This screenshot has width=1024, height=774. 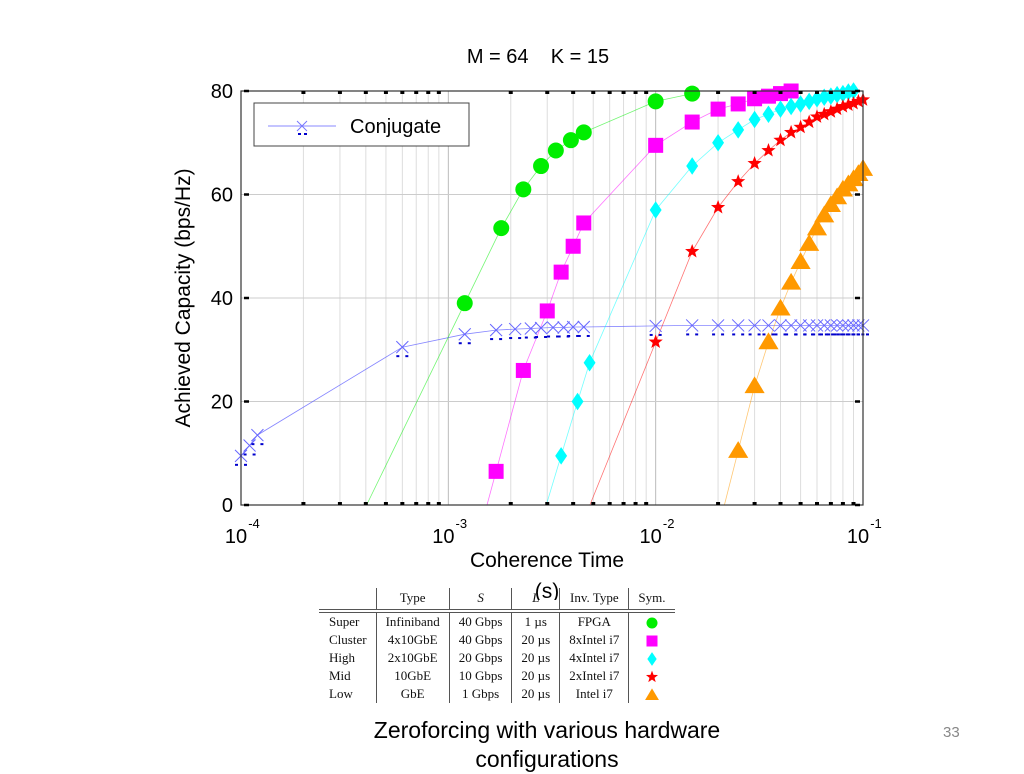 What do you see at coordinates (412, 621) in the screenshot?
I see `table-cell-type: Infiniband` at bounding box center [412, 621].